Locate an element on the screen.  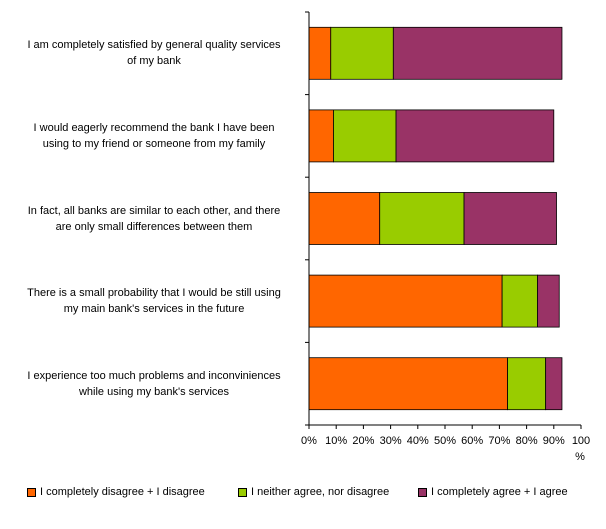
legend-item-agree: I completely agree + I agree is located at coordinates (493, 492).